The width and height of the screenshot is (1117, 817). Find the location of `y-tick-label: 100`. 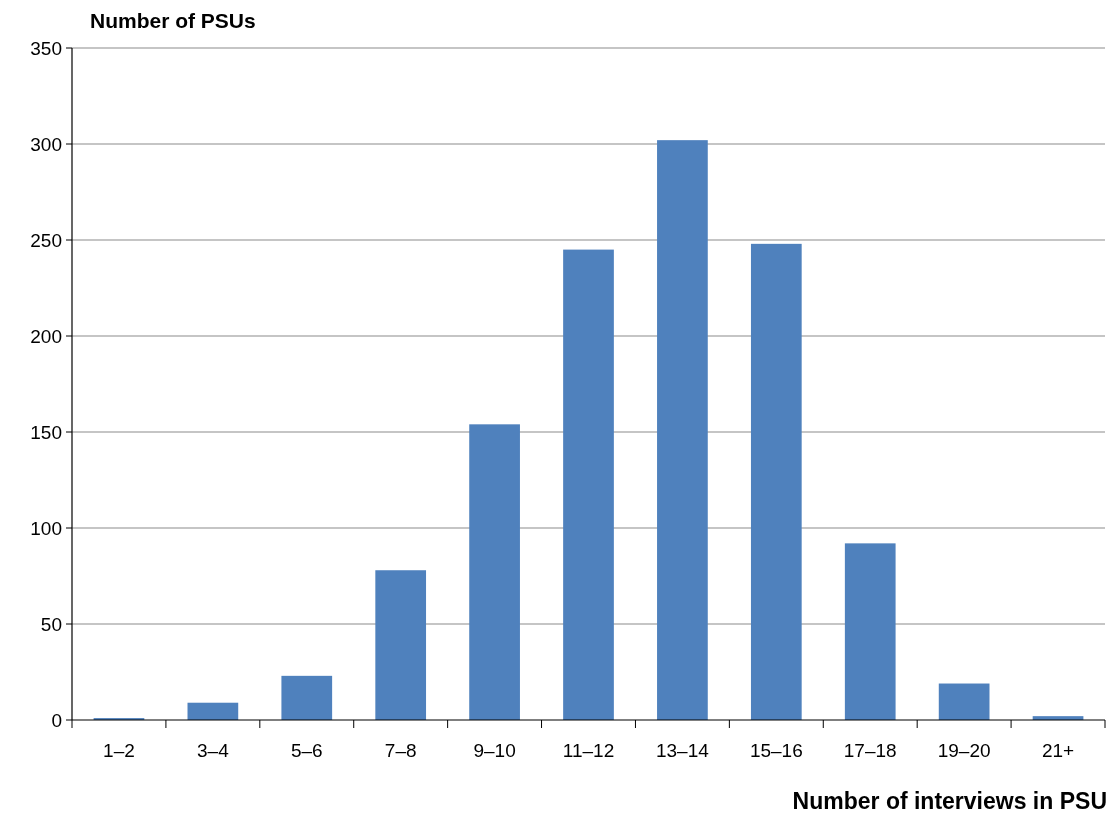

y-tick-label: 100 is located at coordinates (46, 528).